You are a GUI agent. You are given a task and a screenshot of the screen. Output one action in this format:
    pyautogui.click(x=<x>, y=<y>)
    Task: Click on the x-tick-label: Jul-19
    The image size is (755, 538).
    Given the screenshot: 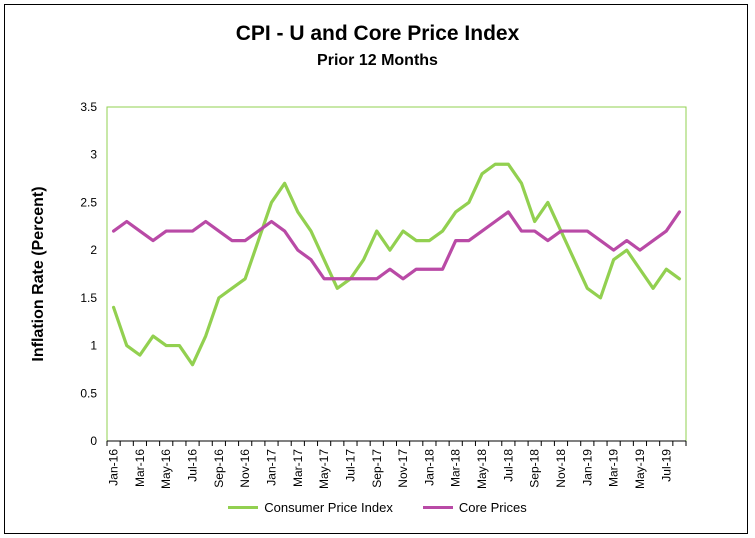 What is the action you would take?
    pyautogui.click(x=666, y=465)
    